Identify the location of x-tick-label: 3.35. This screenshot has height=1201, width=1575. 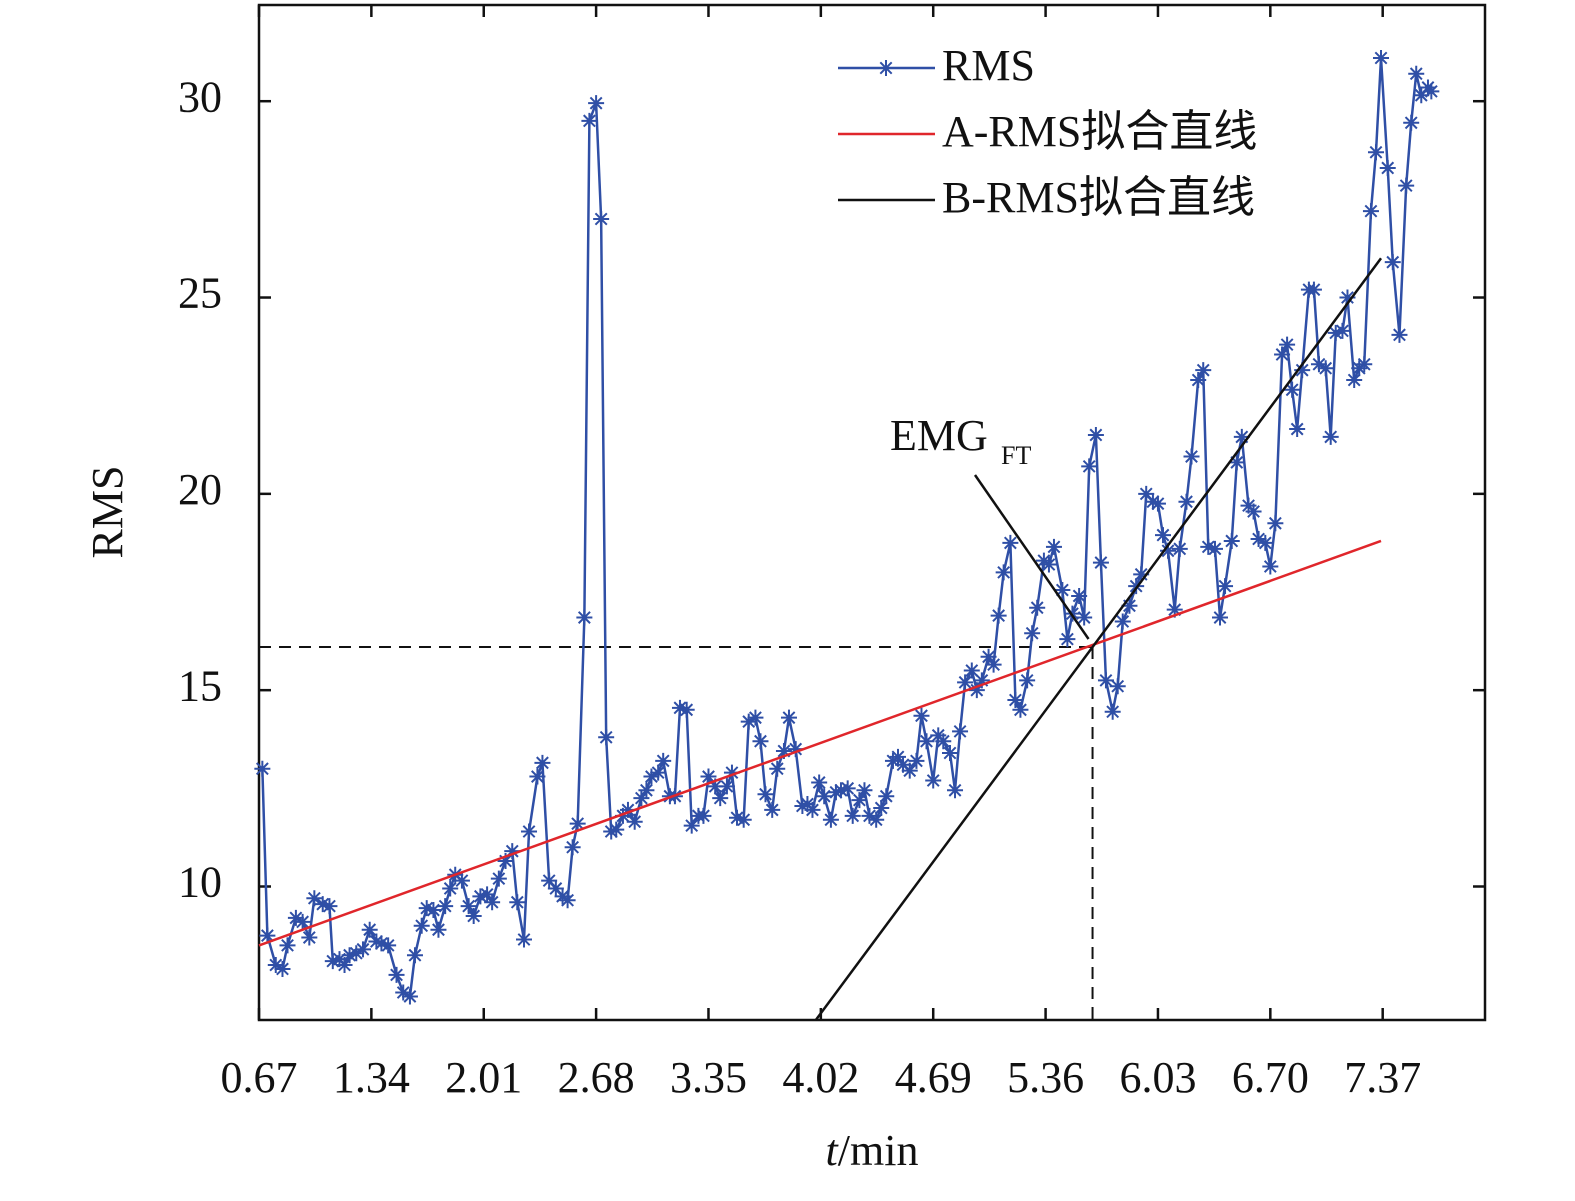
(708, 1077).